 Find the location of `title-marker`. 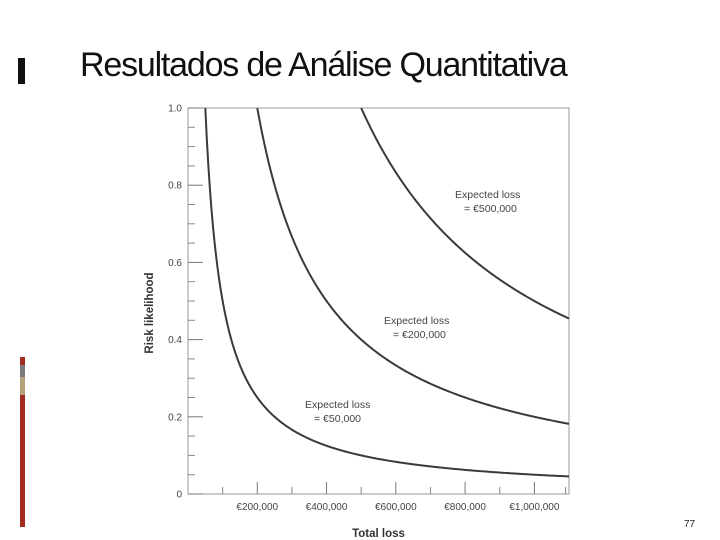

title-marker is located at coordinates (21, 71).